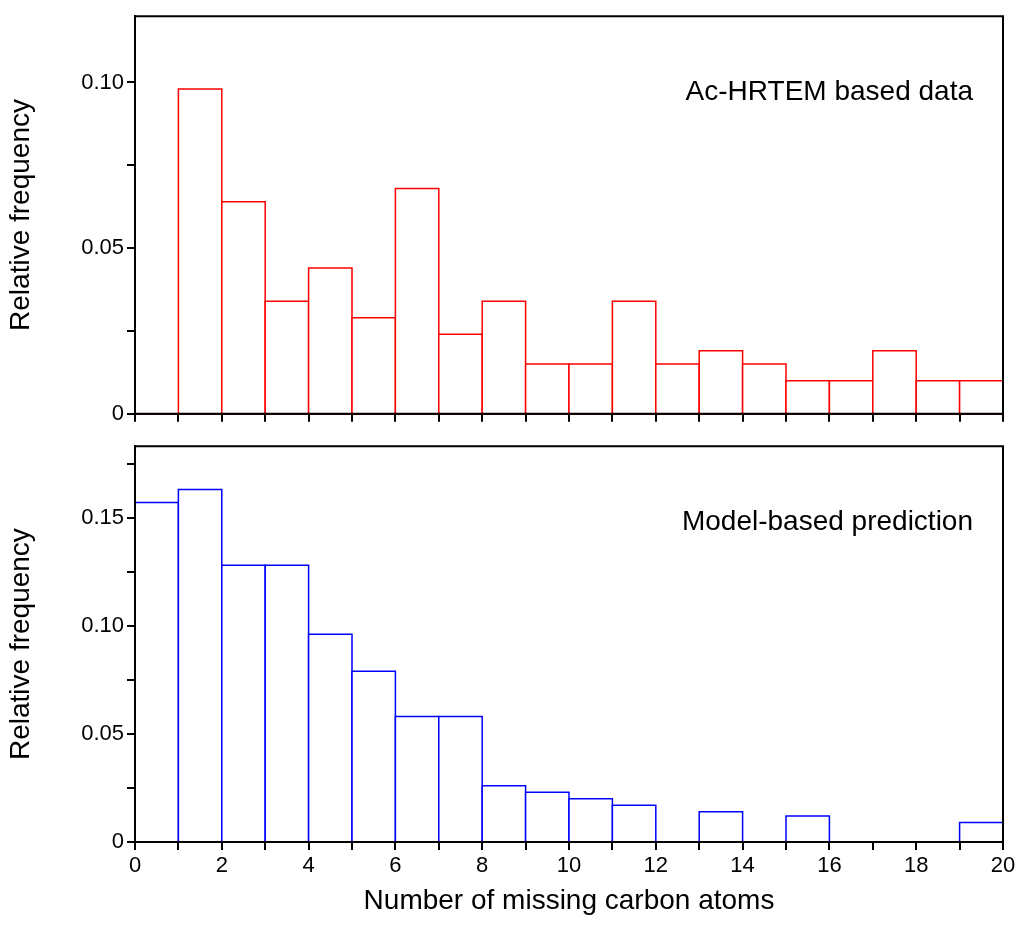  Describe the element at coordinates (482, 865) in the screenshot. I see `x-tick-label: 8` at that location.